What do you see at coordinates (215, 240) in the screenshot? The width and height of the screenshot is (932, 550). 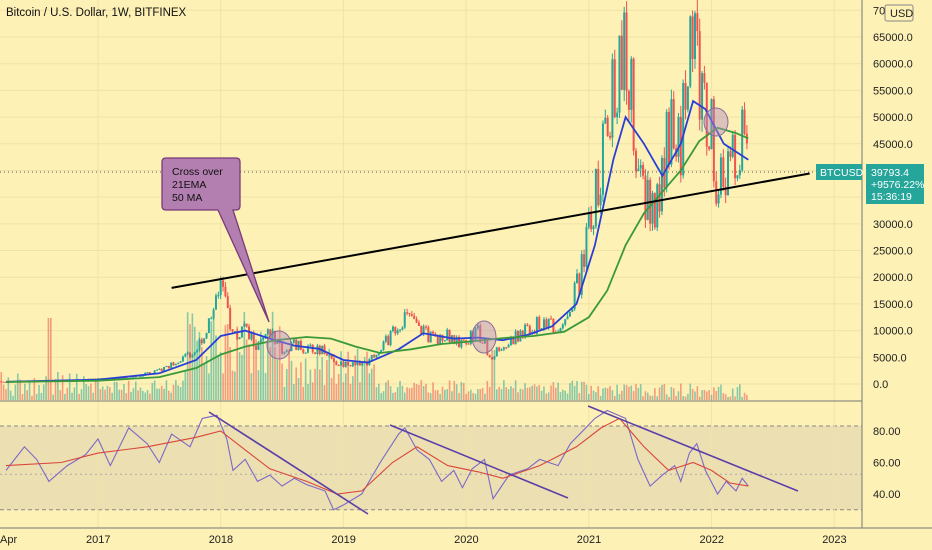 I see `annotation-callout: Cross over 21EMA 50 MA` at bounding box center [215, 240].